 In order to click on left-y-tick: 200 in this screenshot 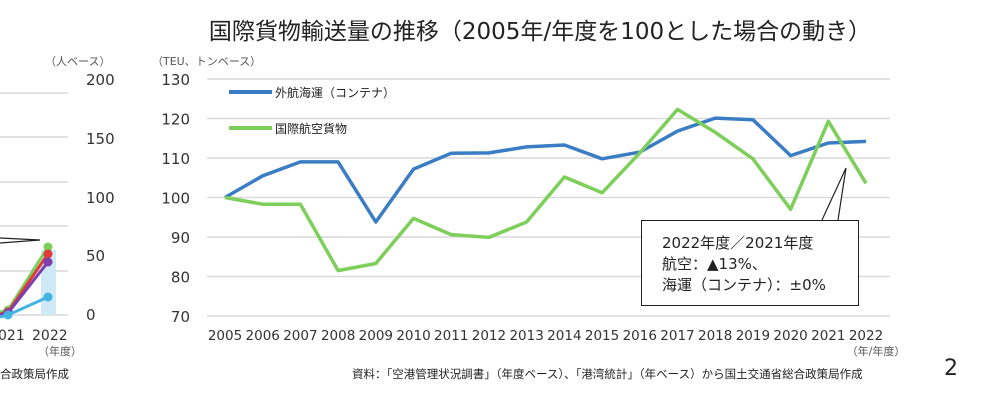, I will do `click(100, 80)`.